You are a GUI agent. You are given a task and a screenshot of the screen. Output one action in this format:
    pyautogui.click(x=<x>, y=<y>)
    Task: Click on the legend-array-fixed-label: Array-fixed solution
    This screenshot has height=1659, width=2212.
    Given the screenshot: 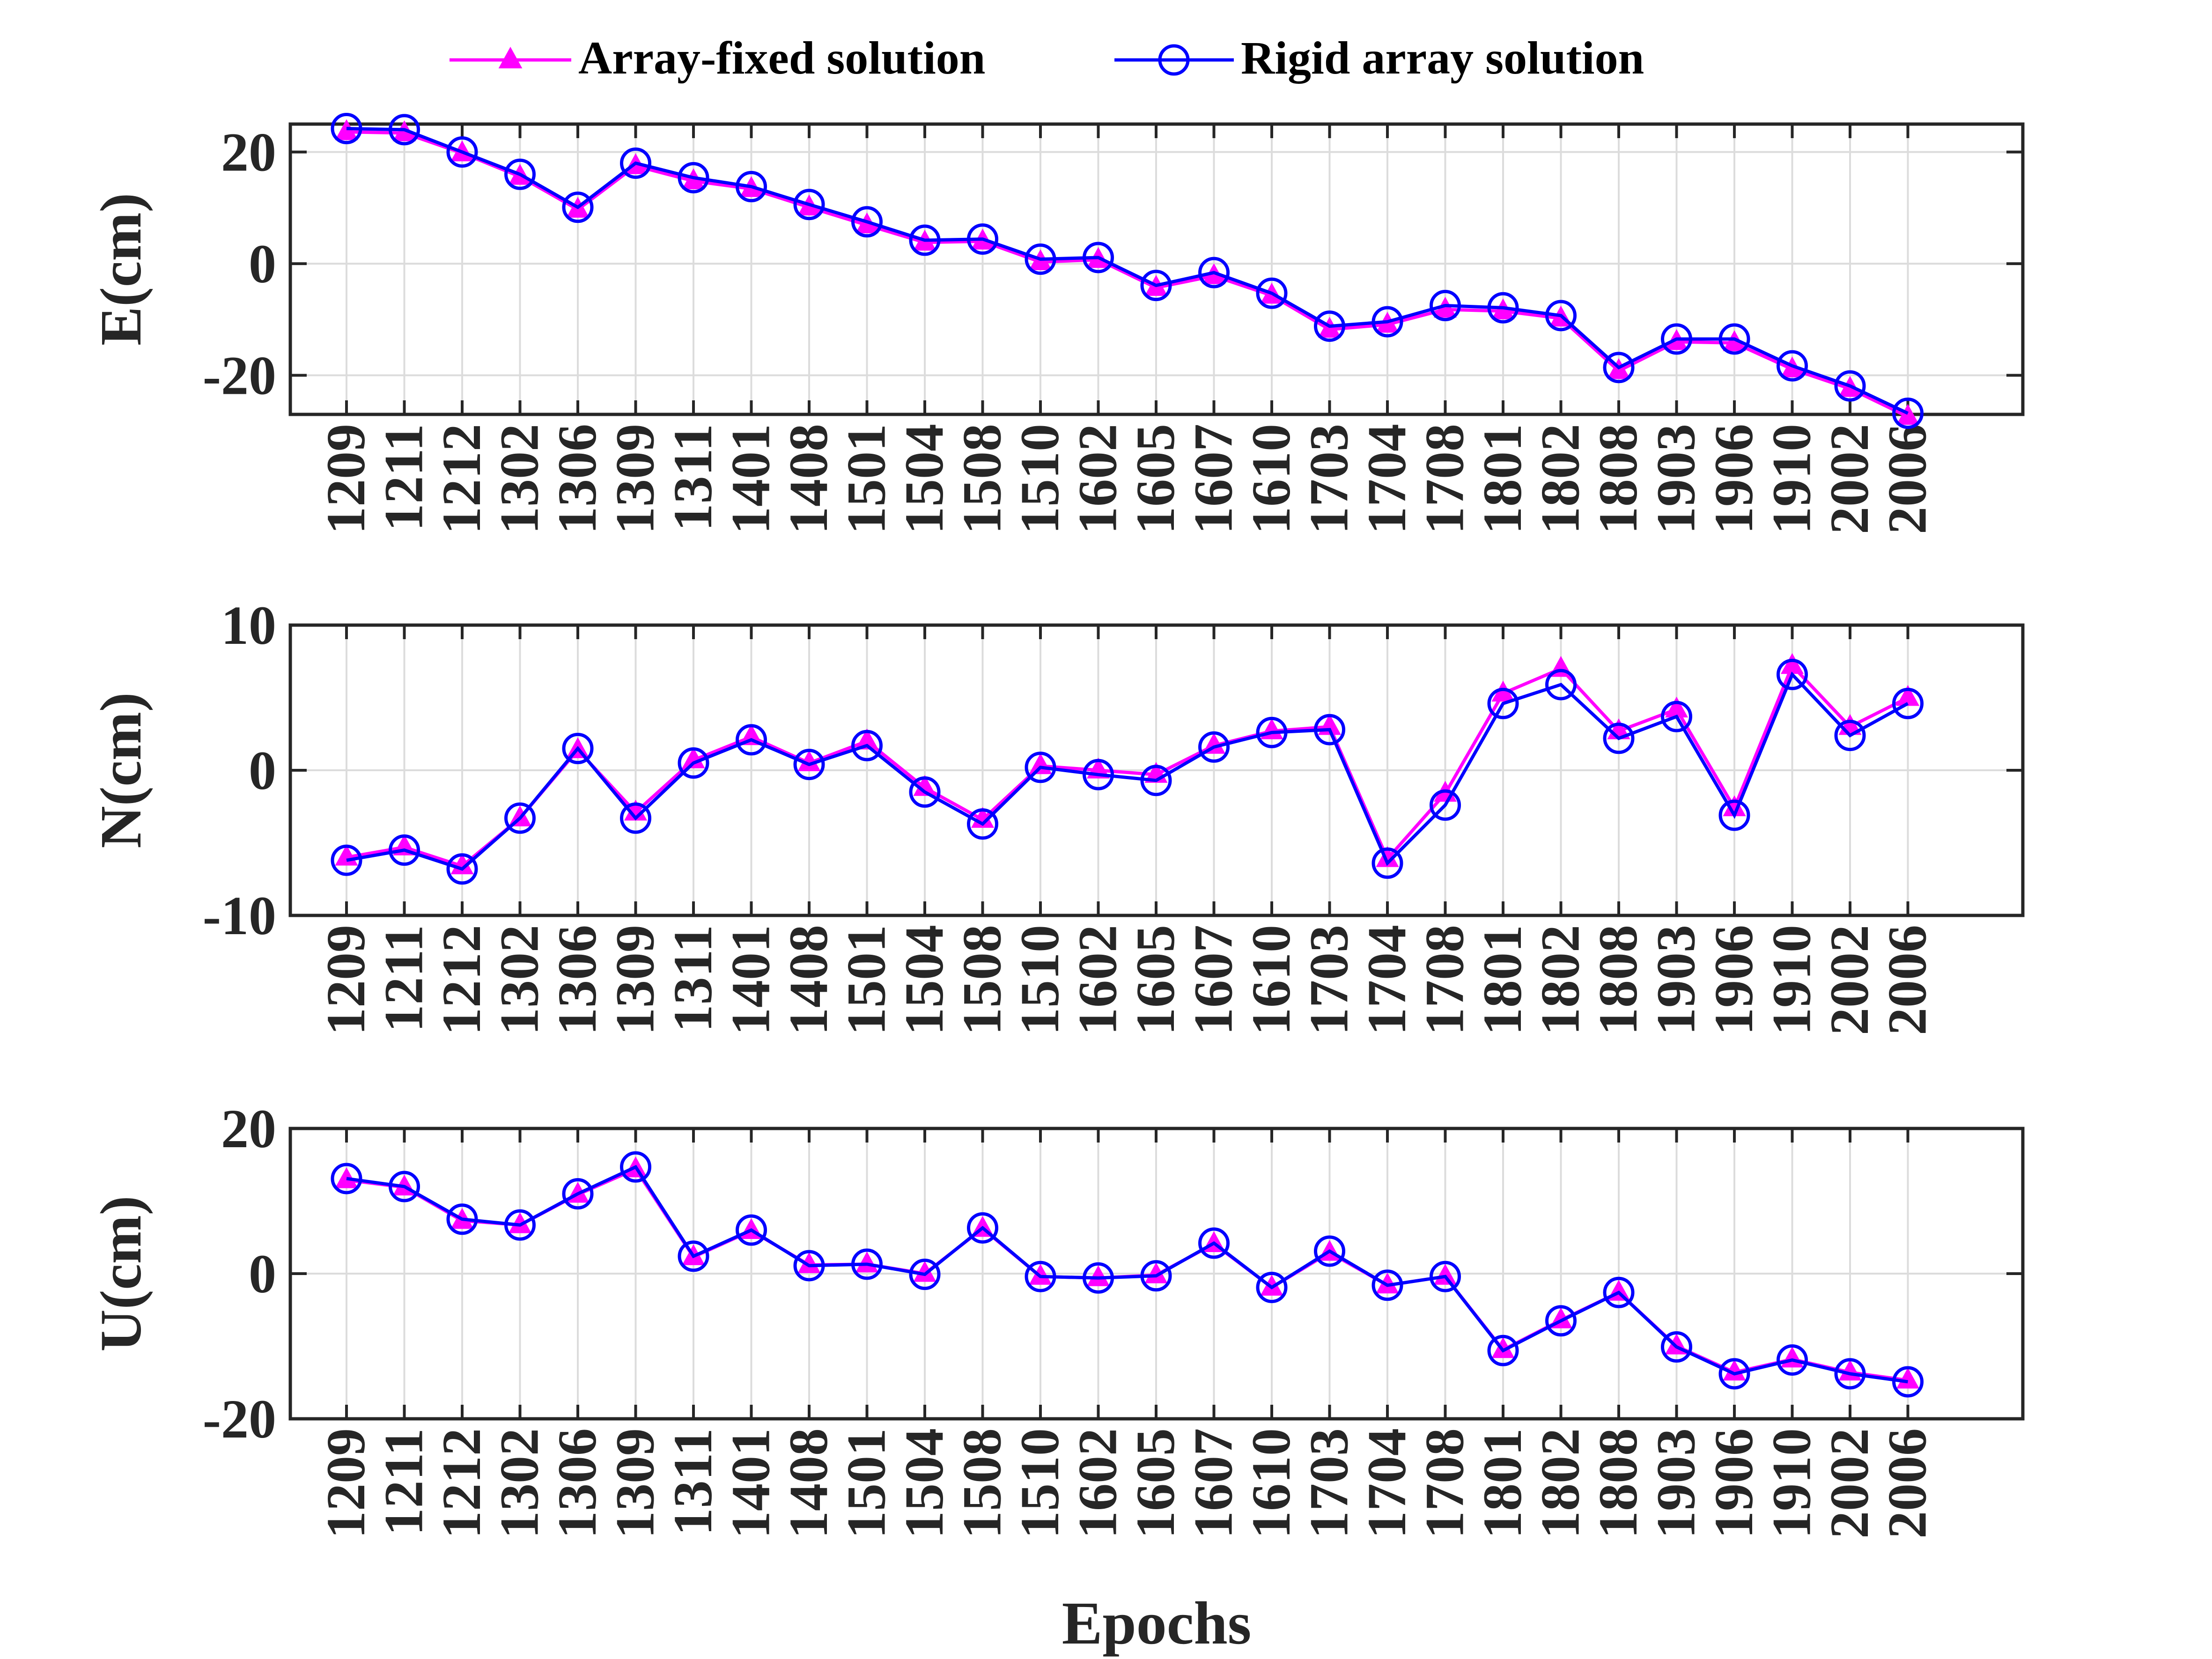 What is the action you would take?
    pyautogui.click(x=782, y=58)
    